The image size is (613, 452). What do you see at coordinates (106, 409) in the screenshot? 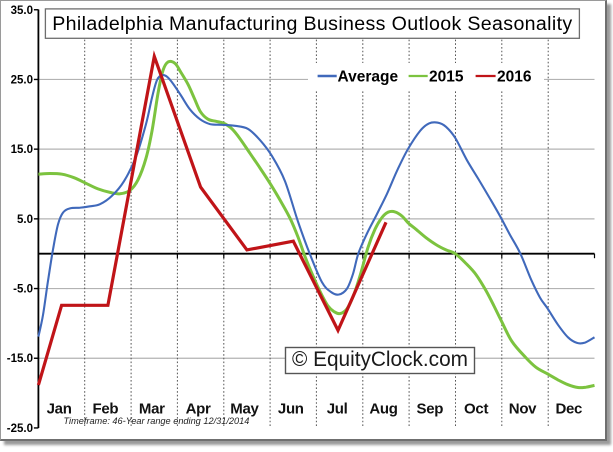
I see `svg-text: Feb` at bounding box center [106, 409].